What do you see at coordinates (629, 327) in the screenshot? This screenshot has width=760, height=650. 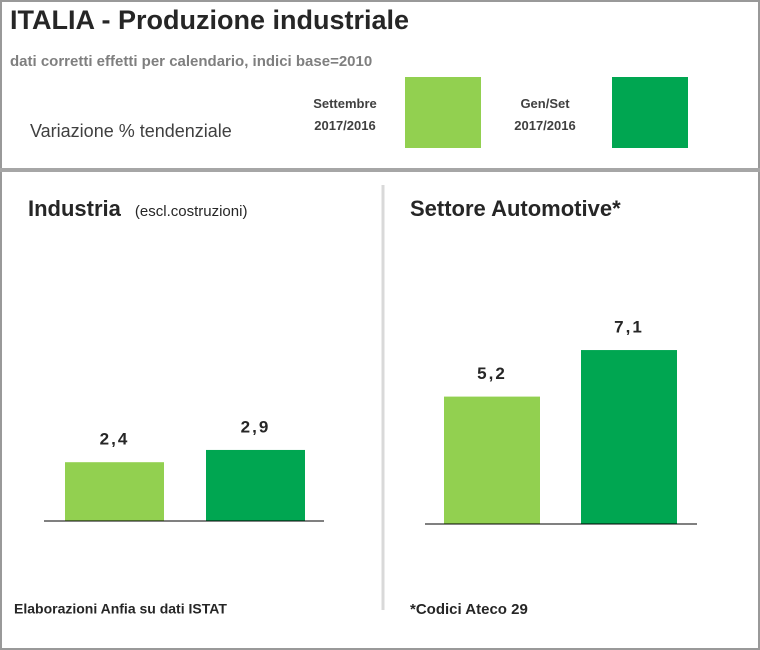 I see `value-label: 7,1` at bounding box center [629, 327].